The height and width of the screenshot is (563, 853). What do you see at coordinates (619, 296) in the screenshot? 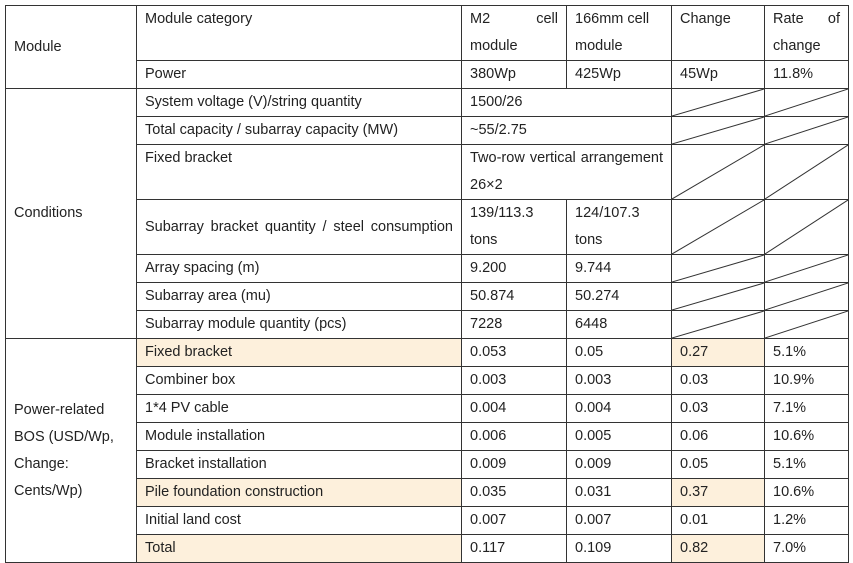
I see `condition-166mm: 50.274` at bounding box center [619, 296].